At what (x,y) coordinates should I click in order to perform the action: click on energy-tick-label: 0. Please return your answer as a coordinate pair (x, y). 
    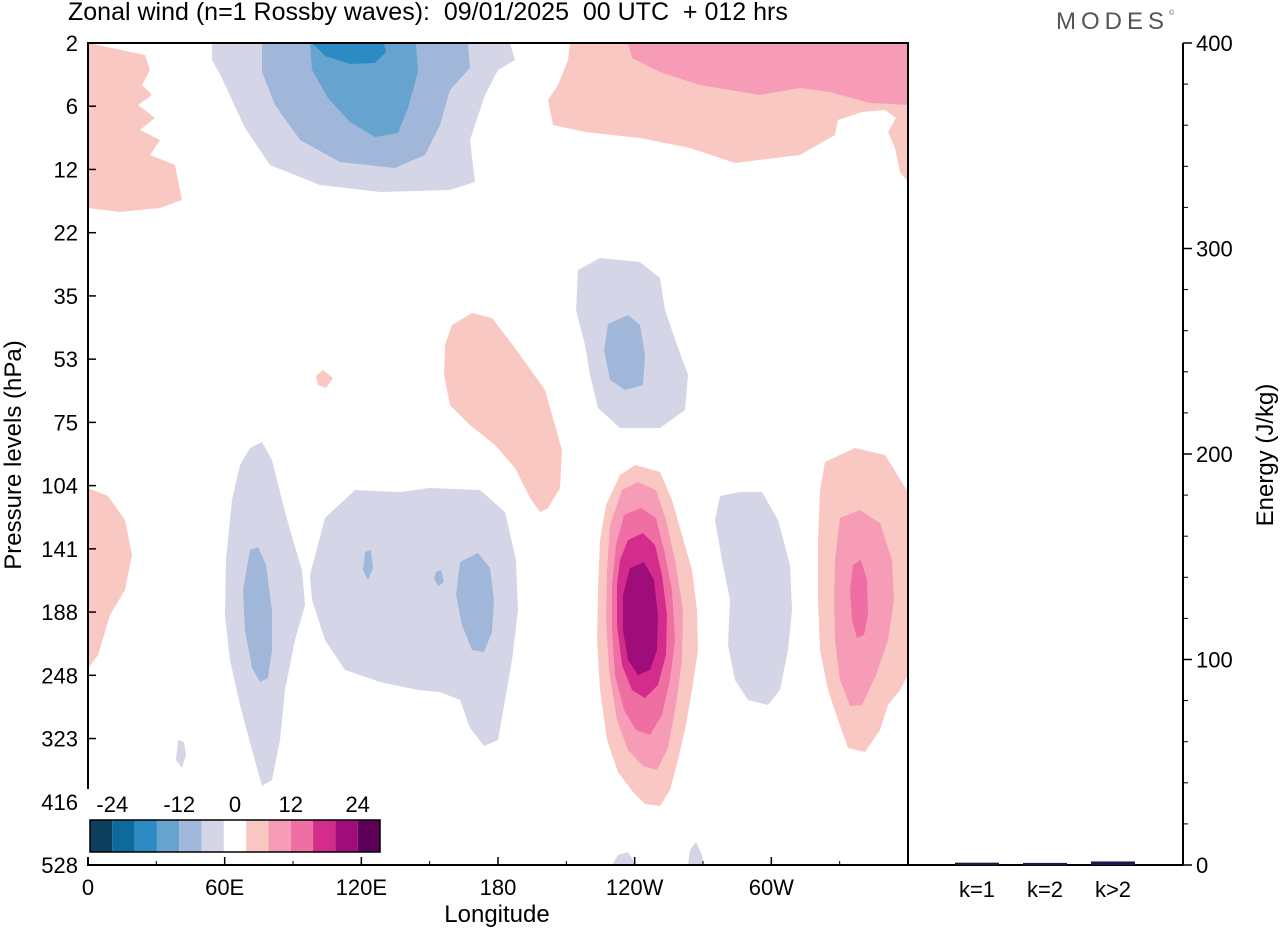
    Looking at the image, I should click on (1202, 865).